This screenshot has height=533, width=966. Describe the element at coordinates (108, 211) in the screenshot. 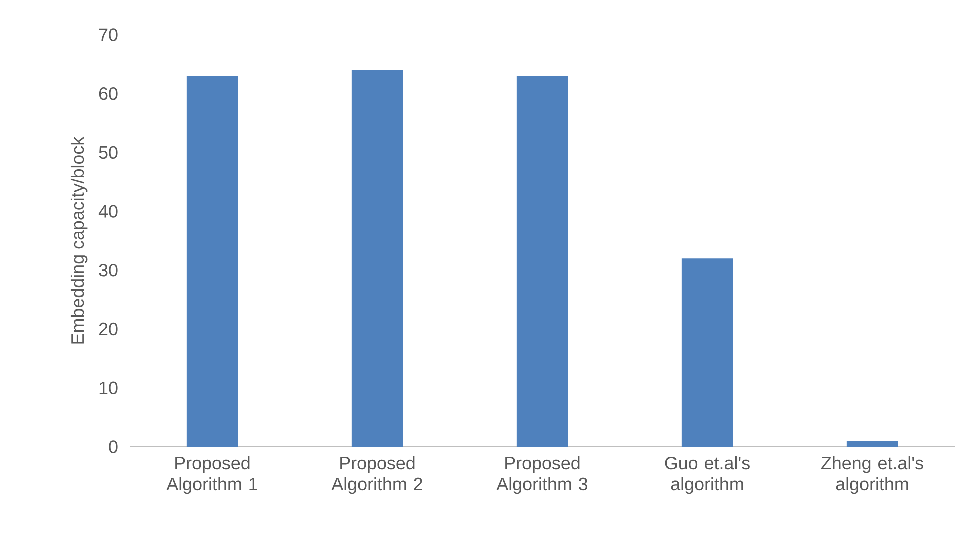

I see `y-tick-label: 40` at that location.